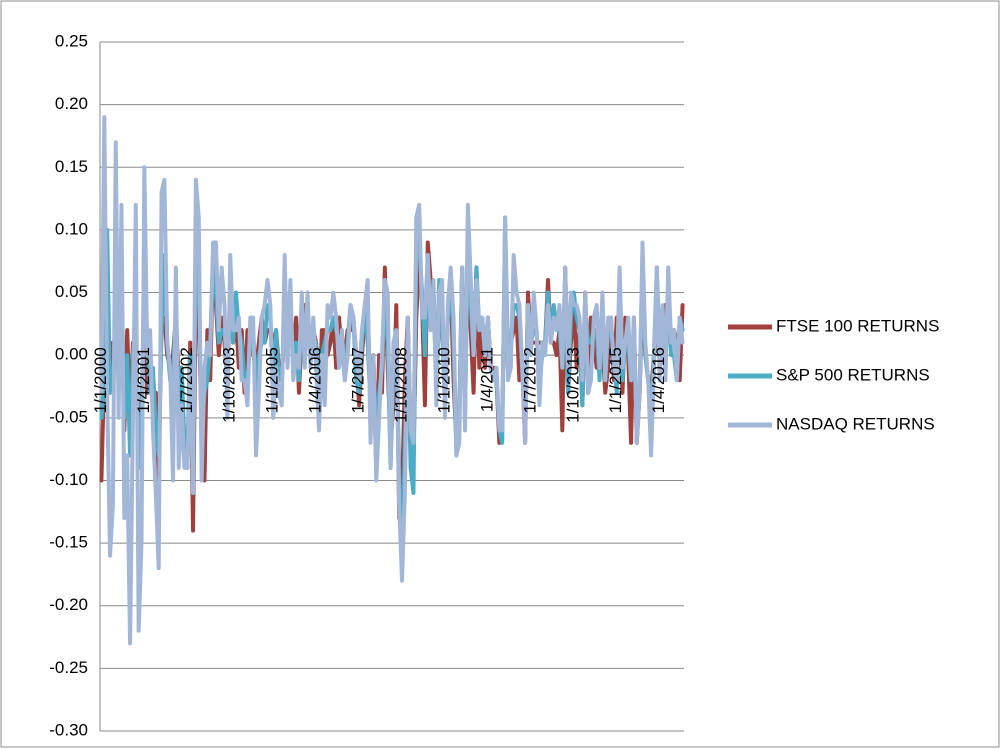  What do you see at coordinates (71, 103) in the screenshot?
I see `y-tick-label: 0.20` at bounding box center [71, 103].